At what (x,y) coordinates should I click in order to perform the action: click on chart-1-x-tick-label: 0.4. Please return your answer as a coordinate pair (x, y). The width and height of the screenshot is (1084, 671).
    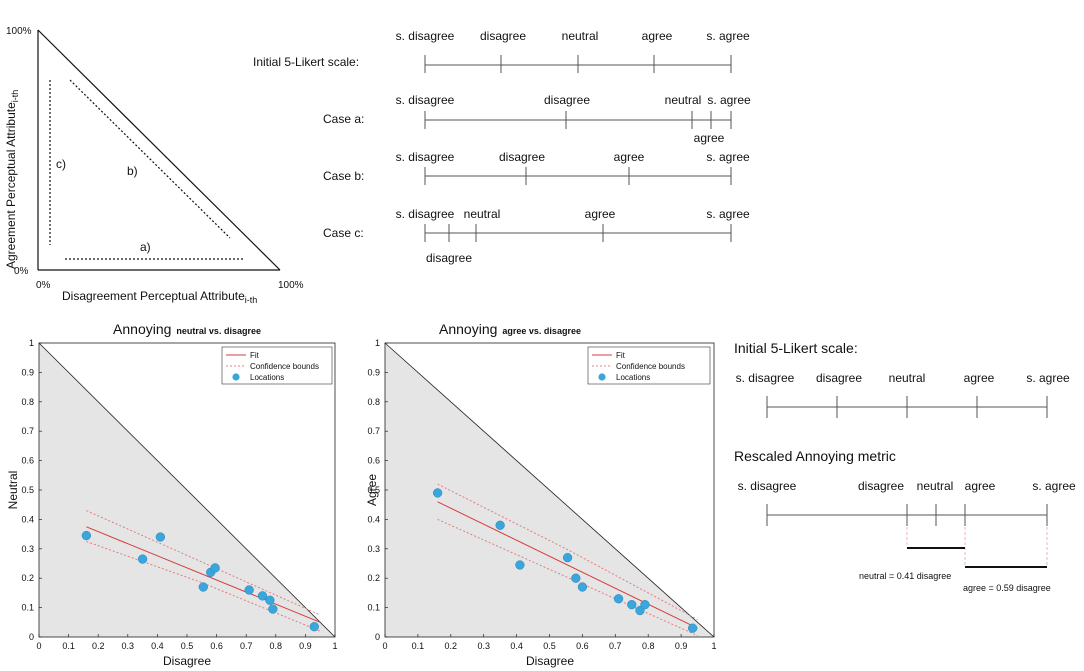
    Looking at the image, I should click on (157, 646).